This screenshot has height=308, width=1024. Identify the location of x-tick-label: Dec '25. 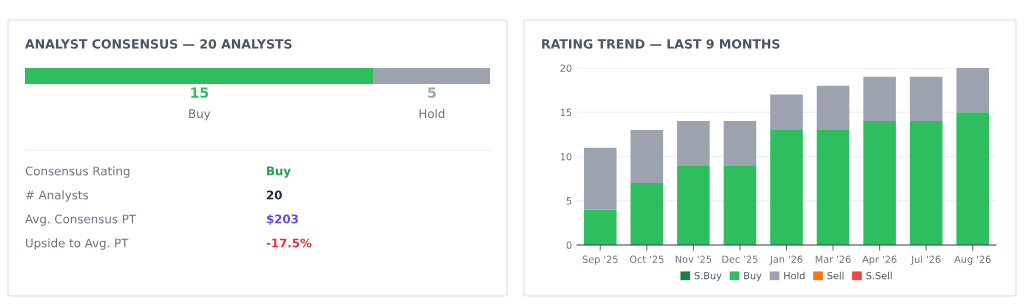
(740, 259).